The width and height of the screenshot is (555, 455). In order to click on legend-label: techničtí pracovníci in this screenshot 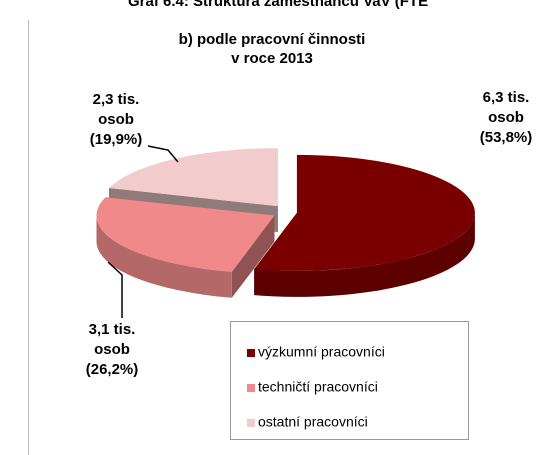, I will do `click(318, 387)`.